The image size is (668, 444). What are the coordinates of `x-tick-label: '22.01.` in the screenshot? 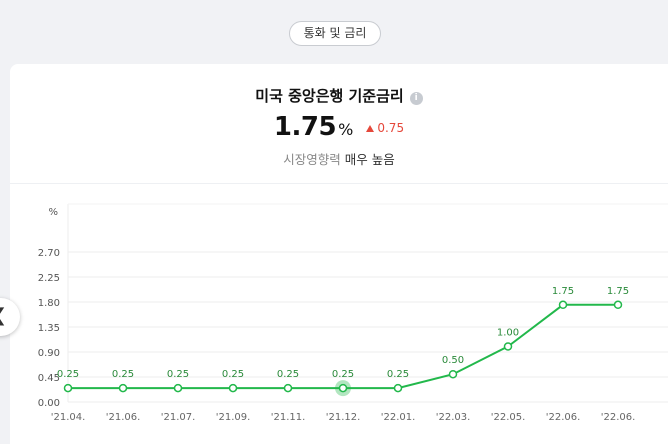 It's located at (398, 417).